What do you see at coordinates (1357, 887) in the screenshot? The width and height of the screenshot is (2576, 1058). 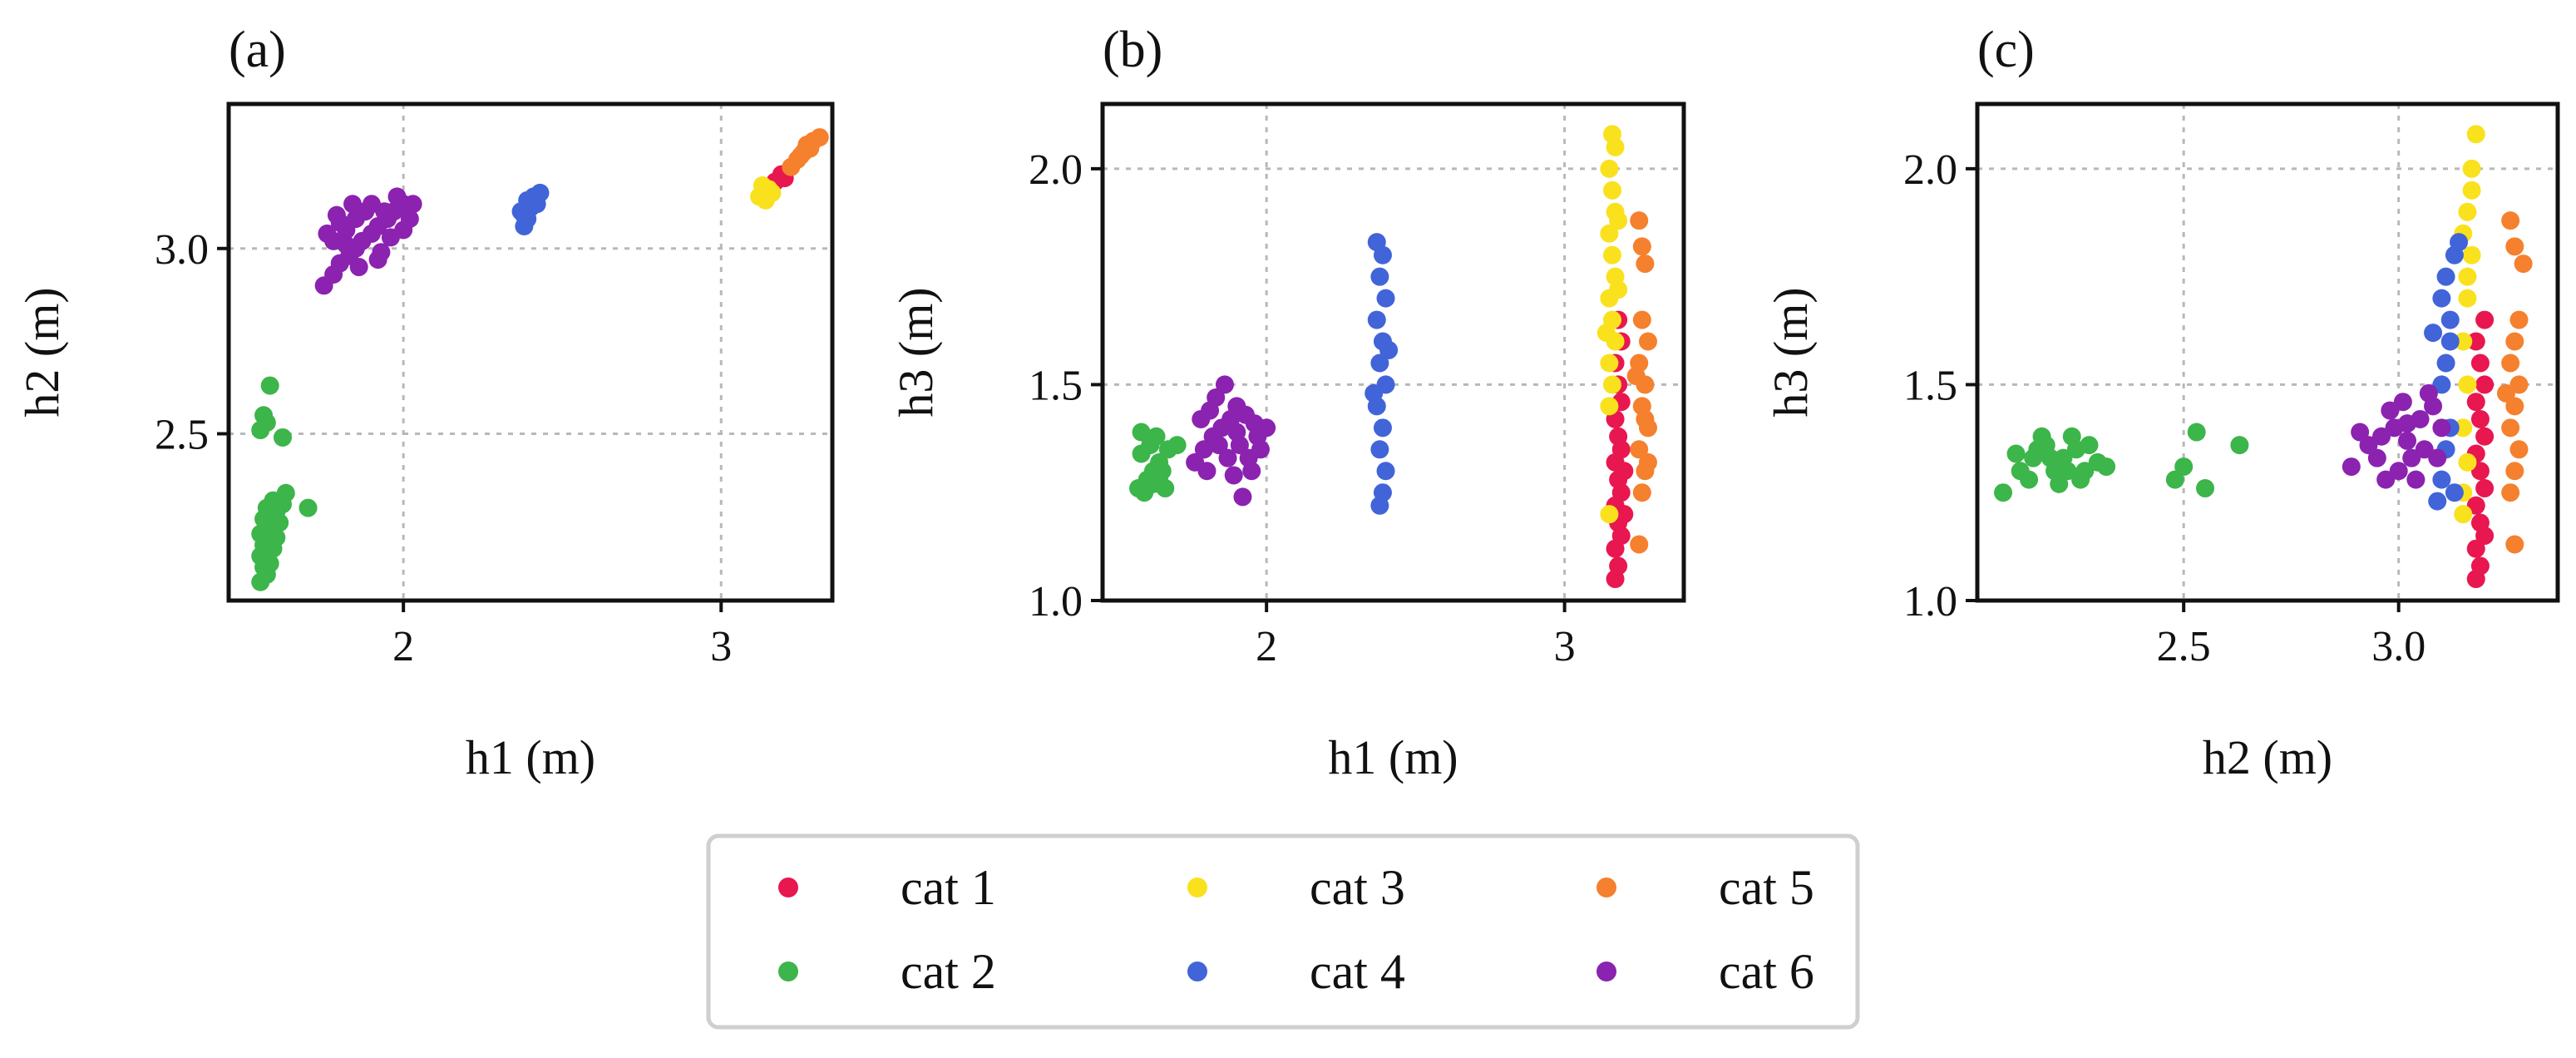 I see `legend-label: cat 3` at bounding box center [1357, 887].